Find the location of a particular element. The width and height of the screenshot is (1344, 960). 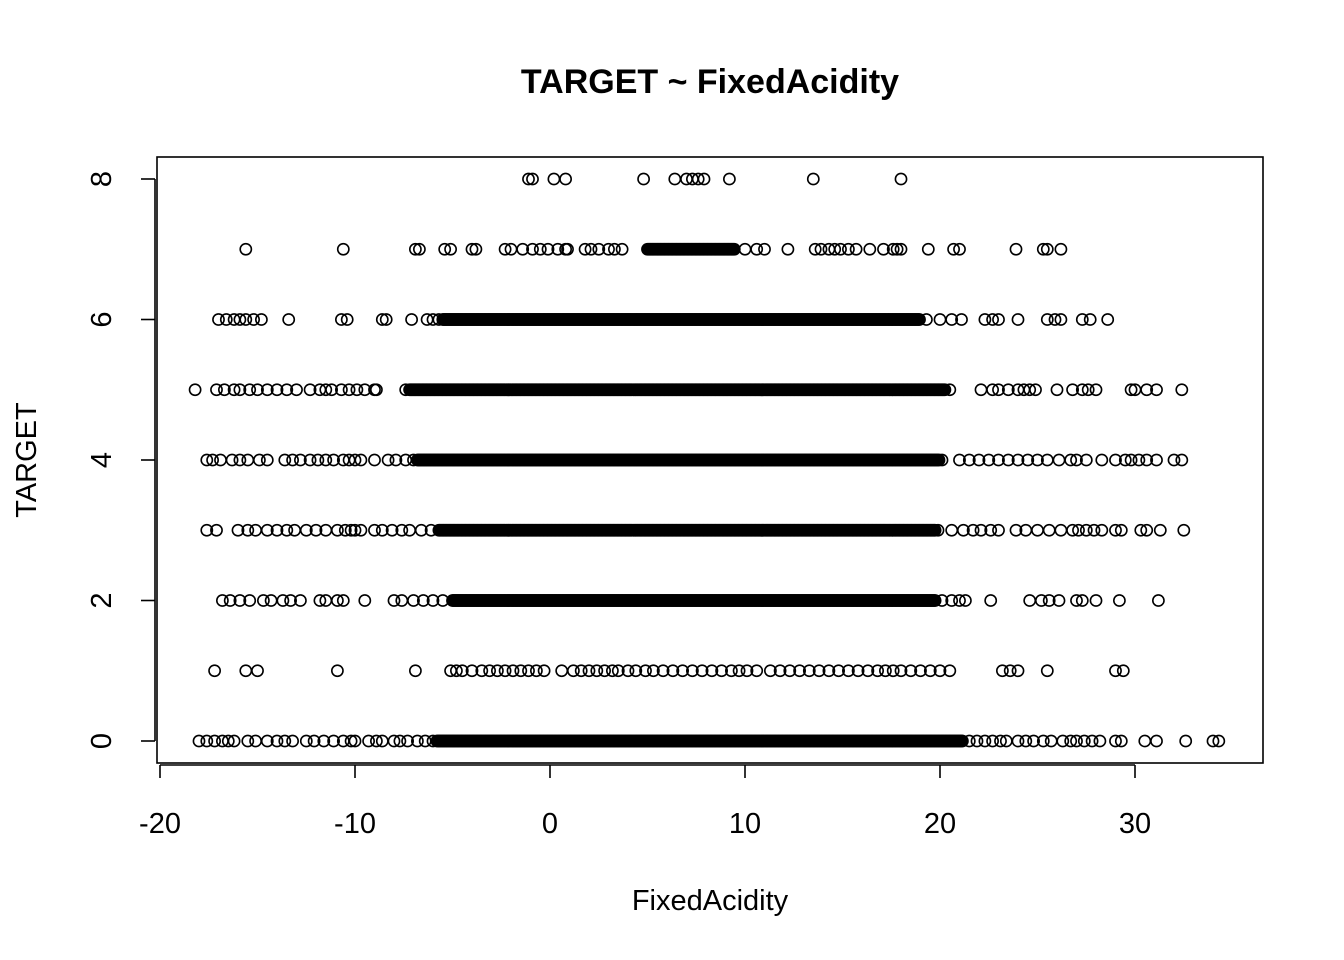

x-tick-label: 30 is located at coordinates (1135, 824).